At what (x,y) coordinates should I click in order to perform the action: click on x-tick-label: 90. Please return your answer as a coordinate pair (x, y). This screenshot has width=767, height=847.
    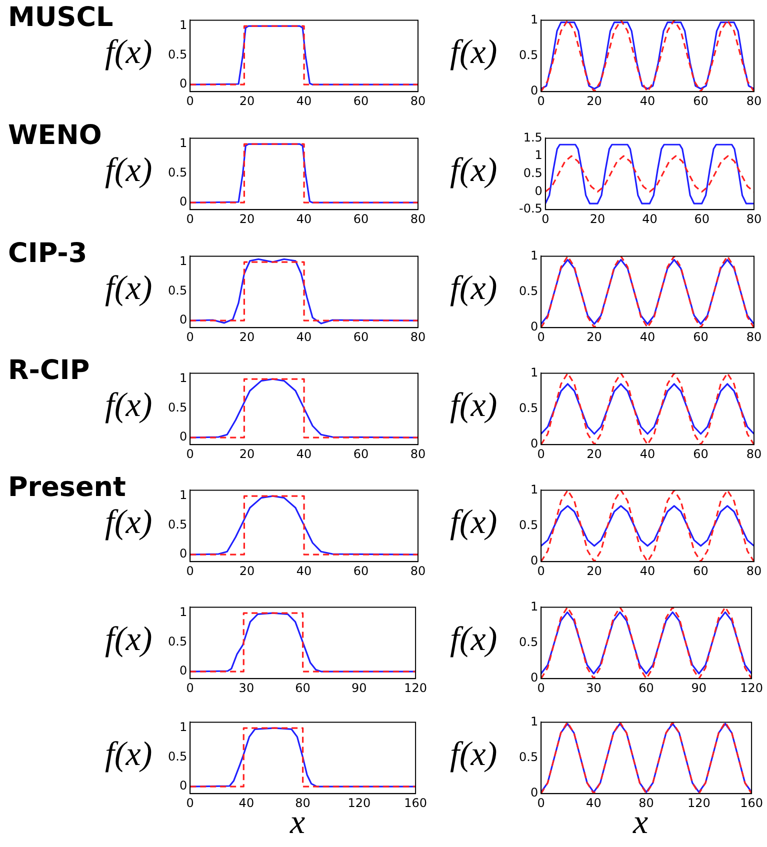
    Looking at the image, I should click on (699, 687).